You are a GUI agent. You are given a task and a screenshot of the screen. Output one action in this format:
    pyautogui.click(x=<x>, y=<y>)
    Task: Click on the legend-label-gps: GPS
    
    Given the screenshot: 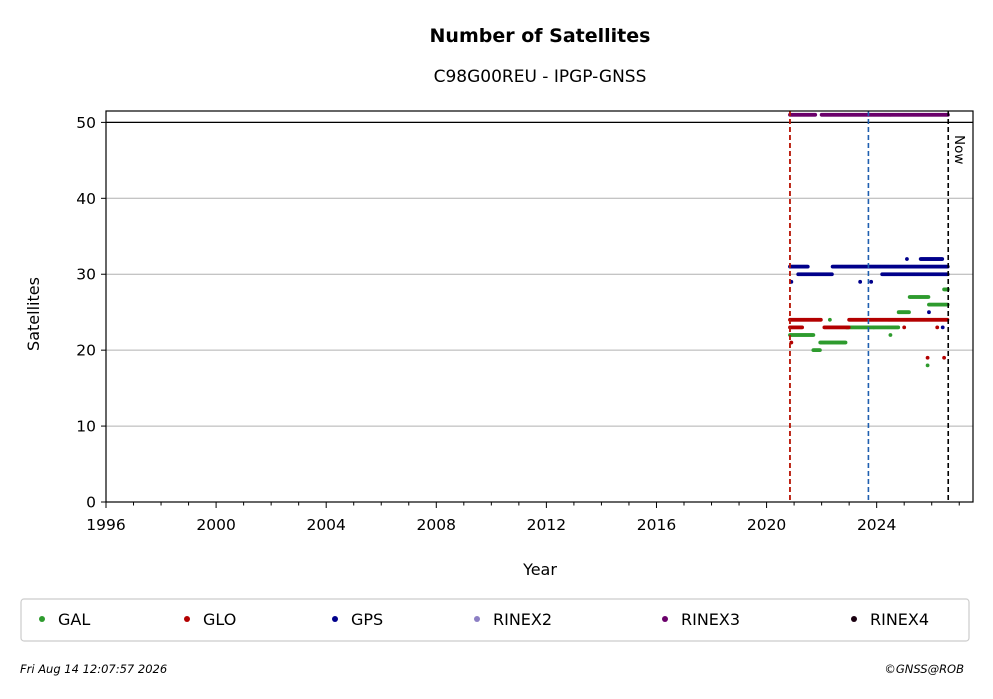 What is the action you would take?
    pyautogui.click(x=367, y=619)
    